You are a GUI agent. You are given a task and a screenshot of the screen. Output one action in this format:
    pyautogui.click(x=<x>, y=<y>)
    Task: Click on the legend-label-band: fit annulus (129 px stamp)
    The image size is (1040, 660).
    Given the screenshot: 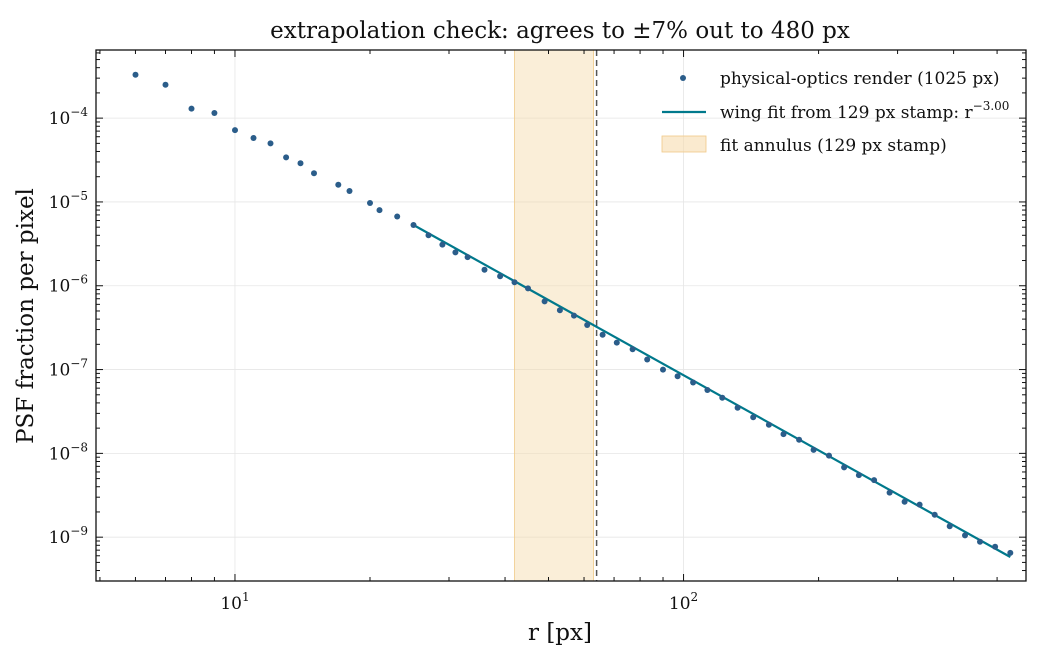 What is the action you would take?
    pyautogui.click(x=833, y=146)
    